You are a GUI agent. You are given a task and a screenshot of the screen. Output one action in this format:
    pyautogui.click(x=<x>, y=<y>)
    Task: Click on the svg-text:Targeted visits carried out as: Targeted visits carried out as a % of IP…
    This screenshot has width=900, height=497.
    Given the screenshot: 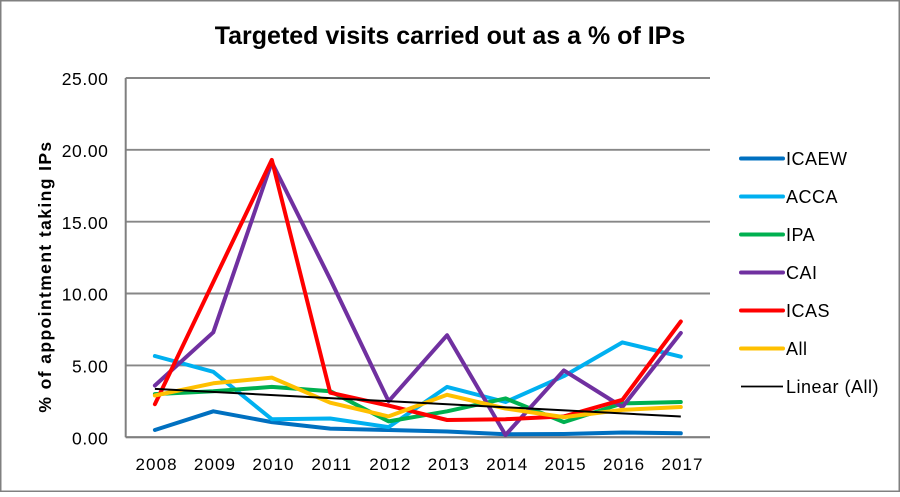 What is the action you would take?
    pyautogui.click(x=450, y=36)
    